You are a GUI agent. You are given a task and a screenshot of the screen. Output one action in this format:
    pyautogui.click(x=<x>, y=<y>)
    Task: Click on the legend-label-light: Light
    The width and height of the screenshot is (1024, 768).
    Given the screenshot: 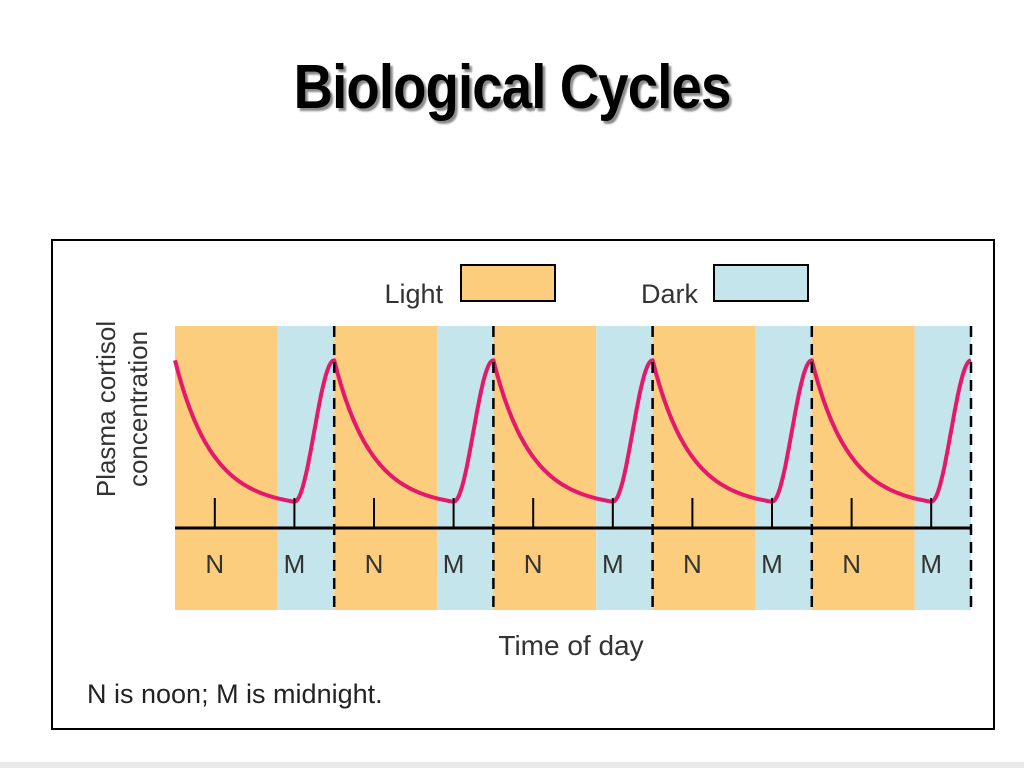 What is the action you would take?
    pyautogui.click(x=413, y=294)
    